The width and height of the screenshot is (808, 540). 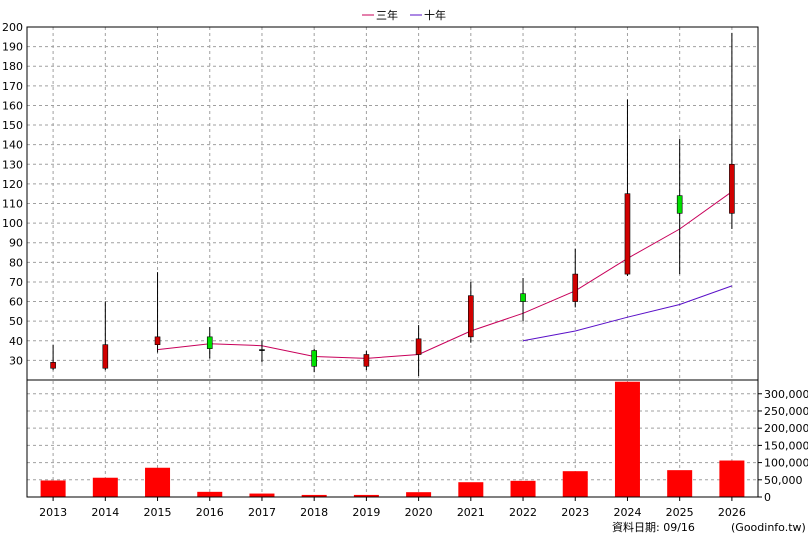 What do you see at coordinates (523, 512) in the screenshot?
I see `x-tick-label-2022: 2022` at bounding box center [523, 512].